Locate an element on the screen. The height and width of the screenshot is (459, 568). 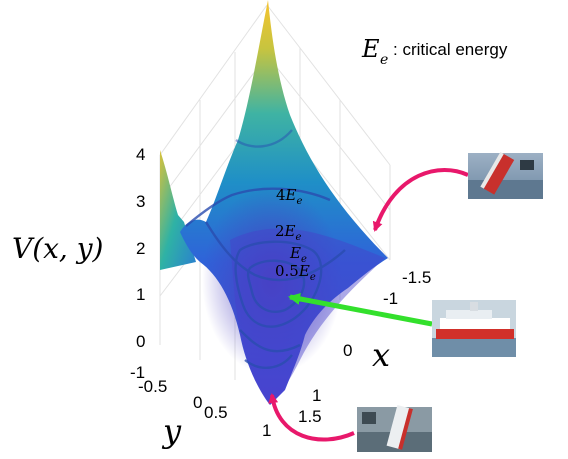
y-tick: -1 is located at coordinates (137, 372).